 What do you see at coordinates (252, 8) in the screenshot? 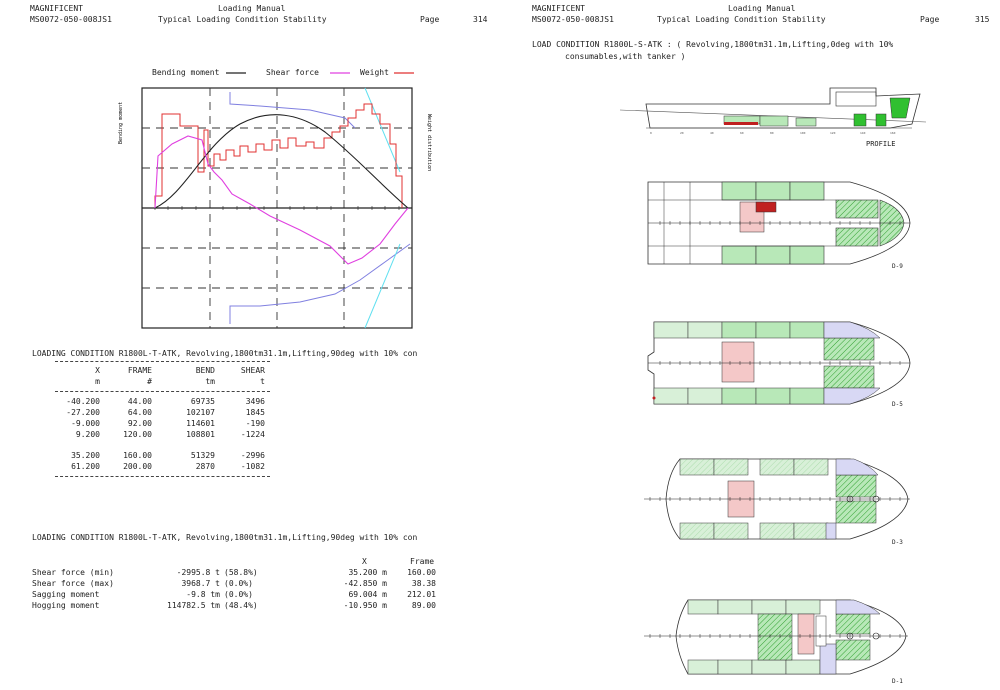
I see `left-manual-title: Loading Manual` at bounding box center [252, 8].